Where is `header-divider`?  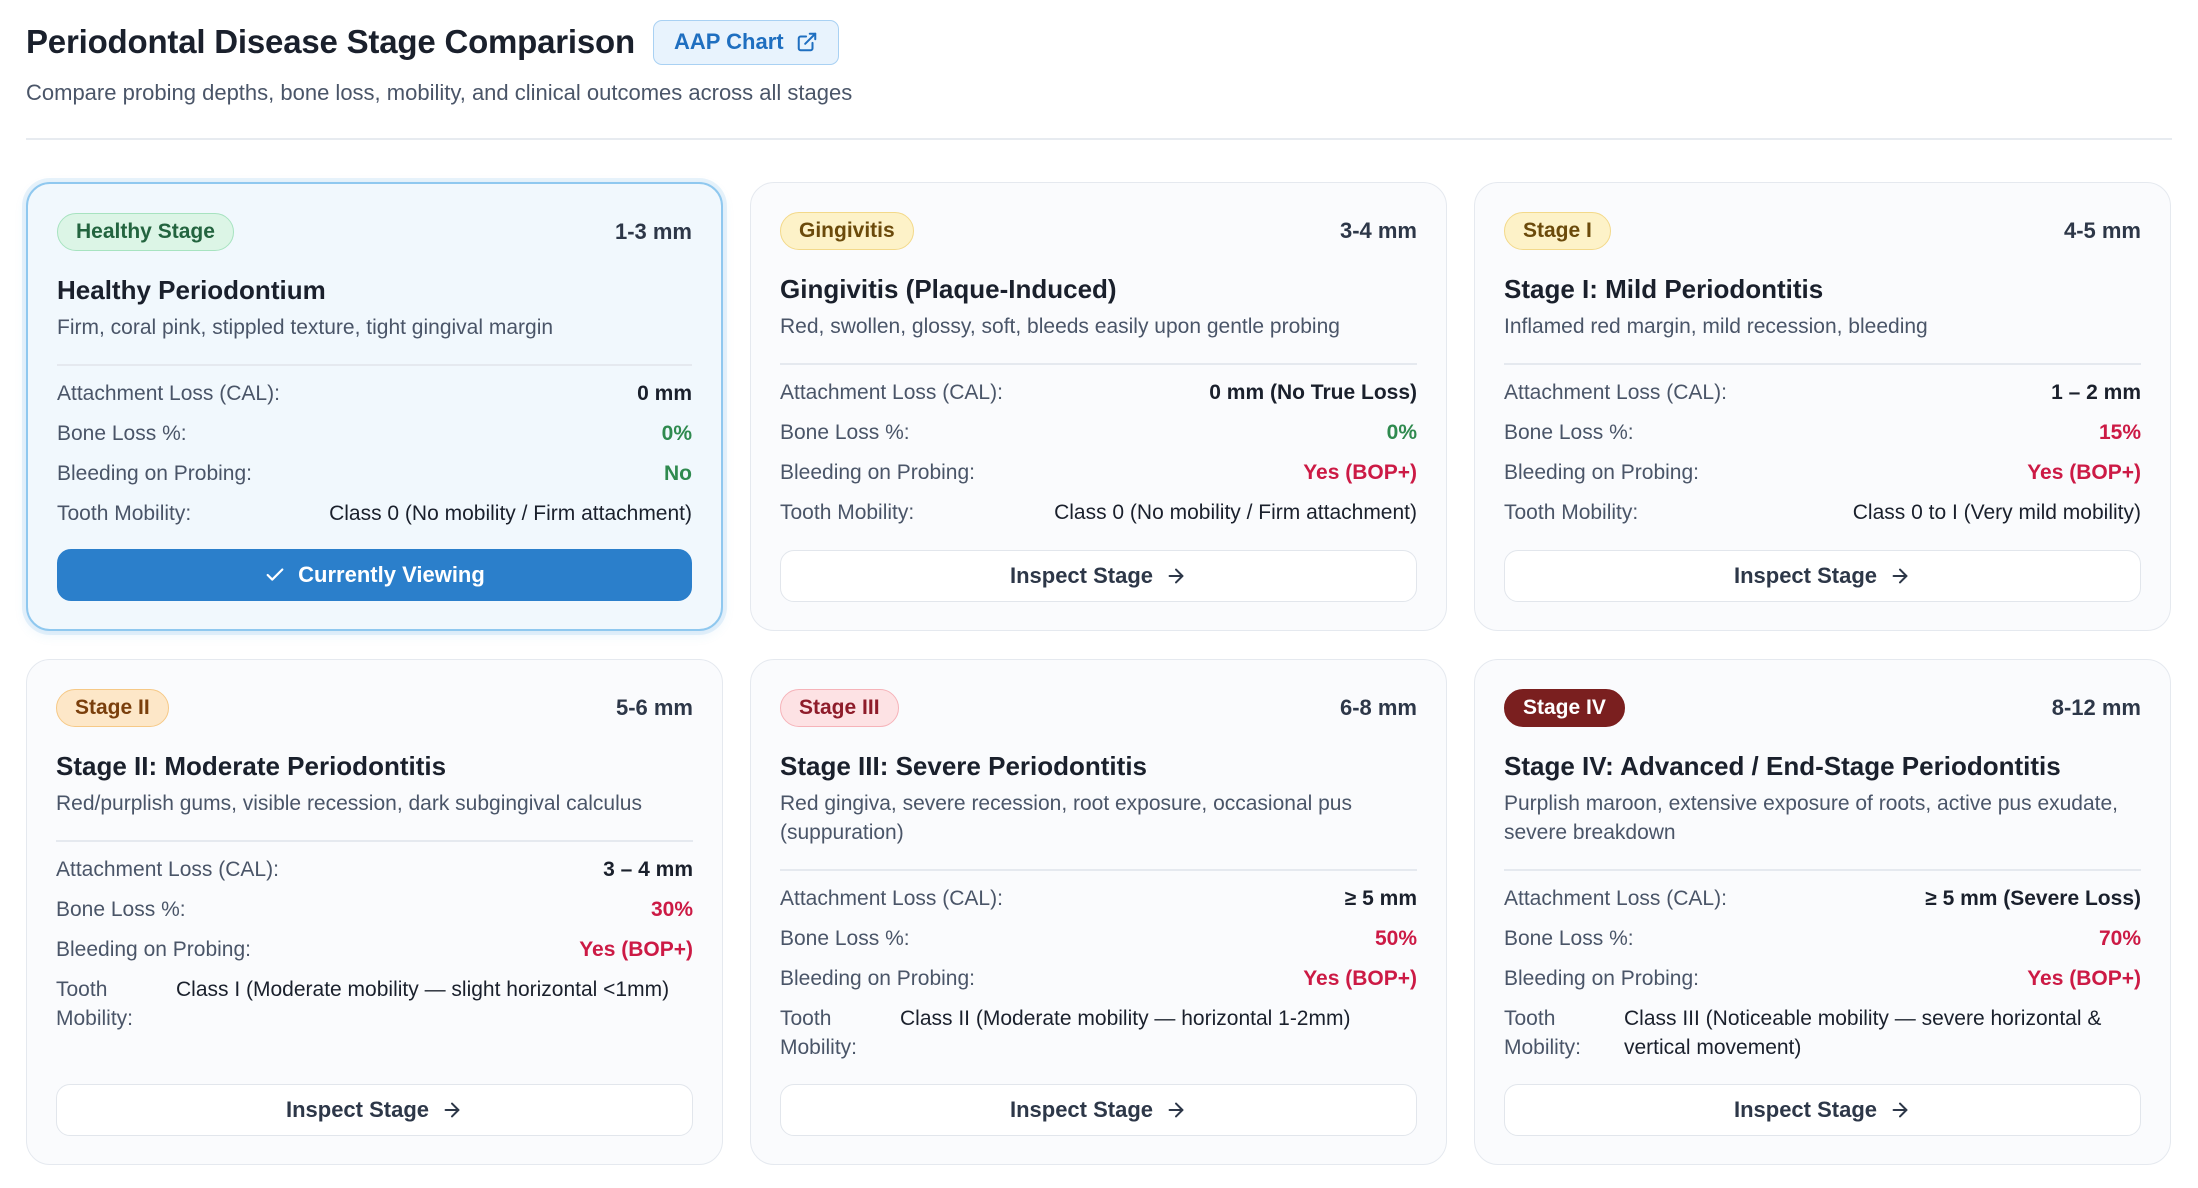
header-divider is located at coordinates (1099, 139).